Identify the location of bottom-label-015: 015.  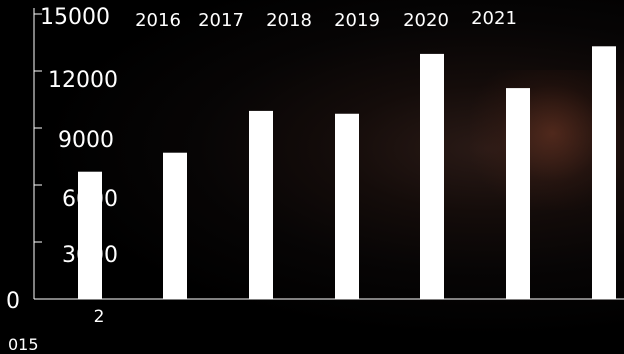
(23, 344).